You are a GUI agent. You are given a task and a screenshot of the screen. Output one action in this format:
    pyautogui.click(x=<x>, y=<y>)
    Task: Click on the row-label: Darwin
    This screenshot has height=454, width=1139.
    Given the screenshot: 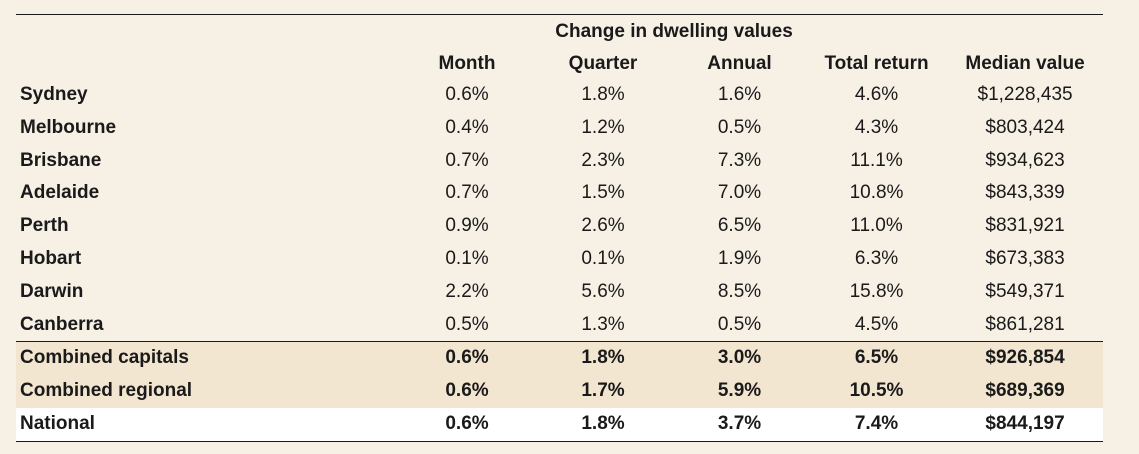 What is the action you would take?
    pyautogui.click(x=52, y=291)
    